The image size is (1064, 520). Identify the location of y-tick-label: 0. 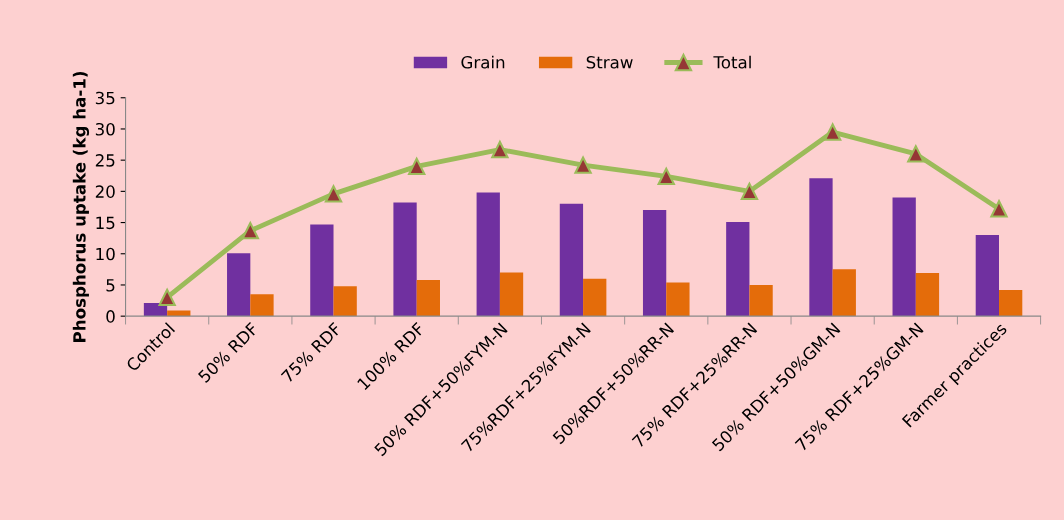
(110, 316).